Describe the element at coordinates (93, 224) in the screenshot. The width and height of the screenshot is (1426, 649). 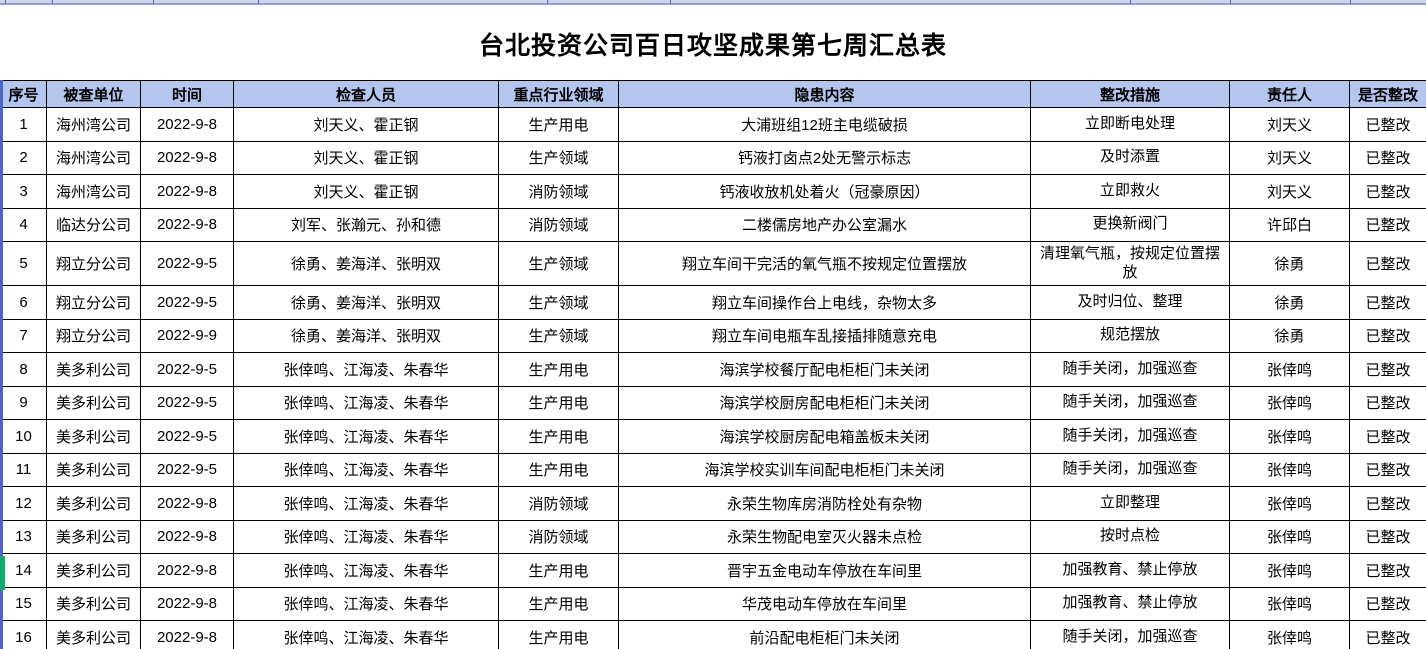
I see `cell-unit: 临达分公司` at that location.